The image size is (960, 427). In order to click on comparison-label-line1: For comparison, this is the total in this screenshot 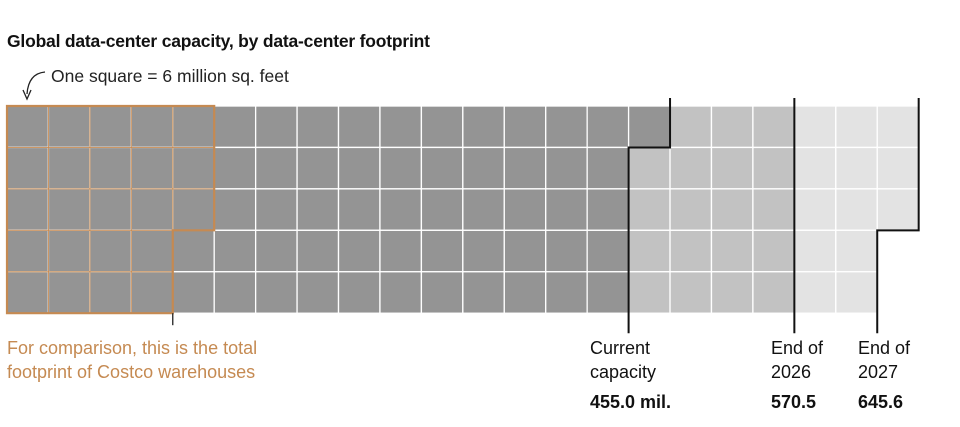, I will do `click(132, 348)`.